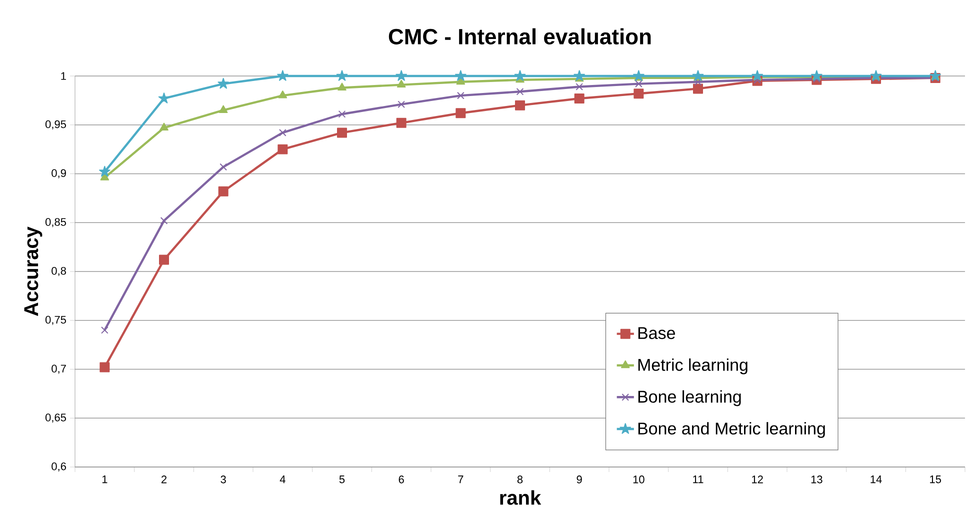 This screenshot has height=528, width=968. I want to click on legend-label: Base, so click(657, 333).